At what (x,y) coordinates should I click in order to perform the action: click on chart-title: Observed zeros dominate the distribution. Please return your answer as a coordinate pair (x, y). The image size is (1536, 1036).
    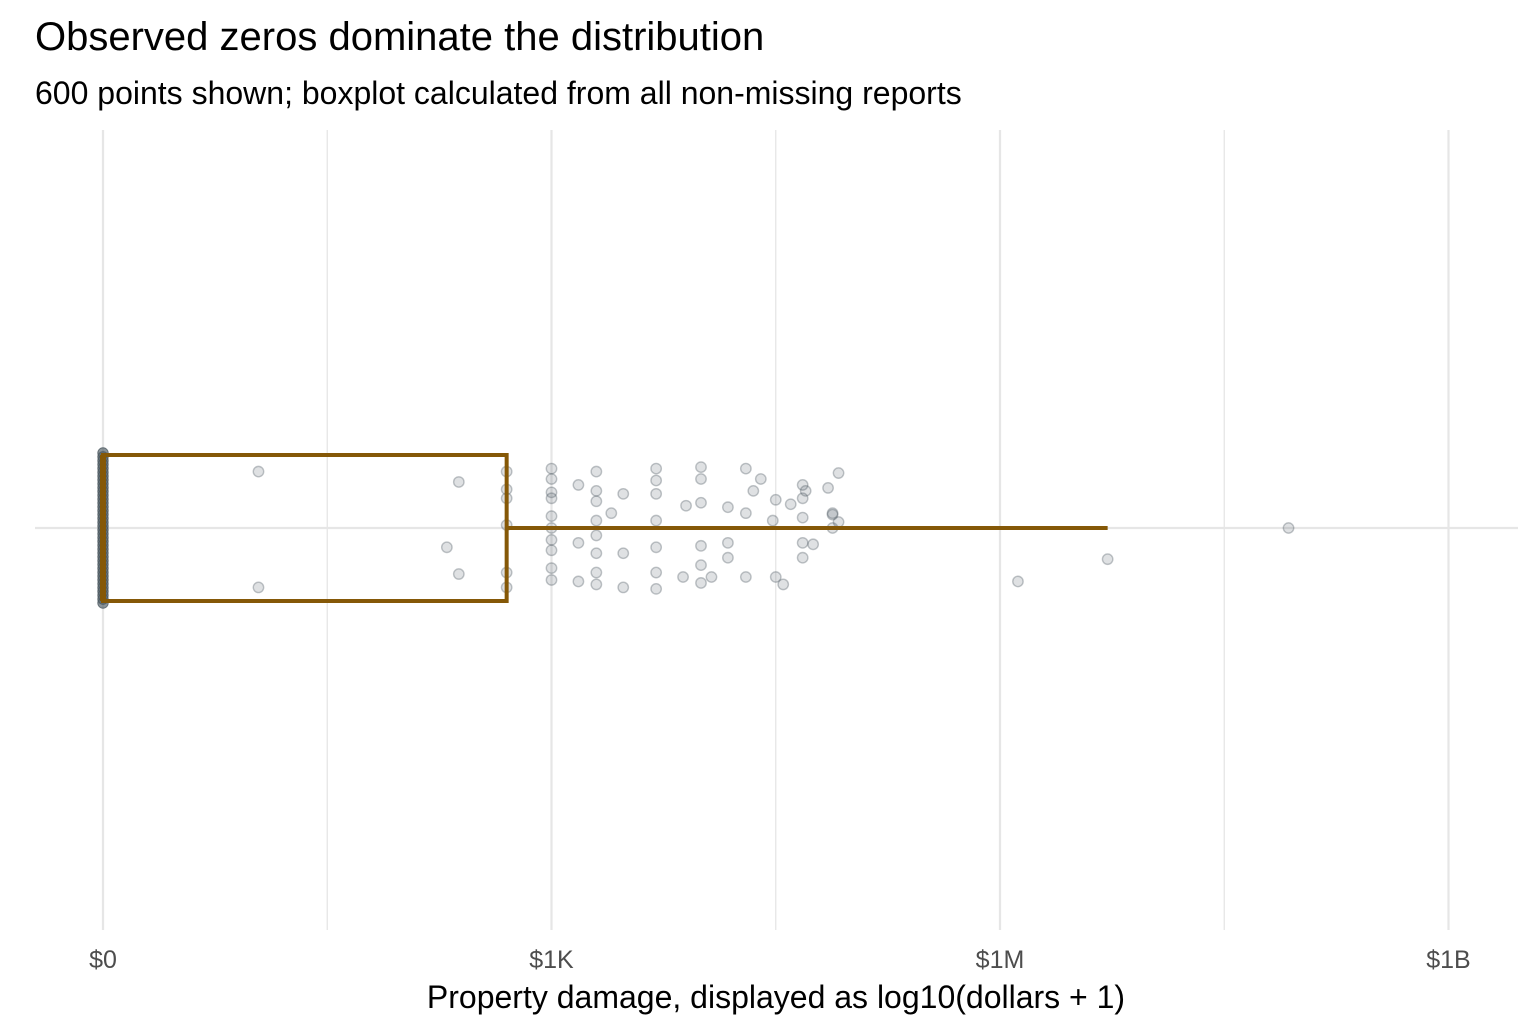
    Looking at the image, I should click on (399, 37).